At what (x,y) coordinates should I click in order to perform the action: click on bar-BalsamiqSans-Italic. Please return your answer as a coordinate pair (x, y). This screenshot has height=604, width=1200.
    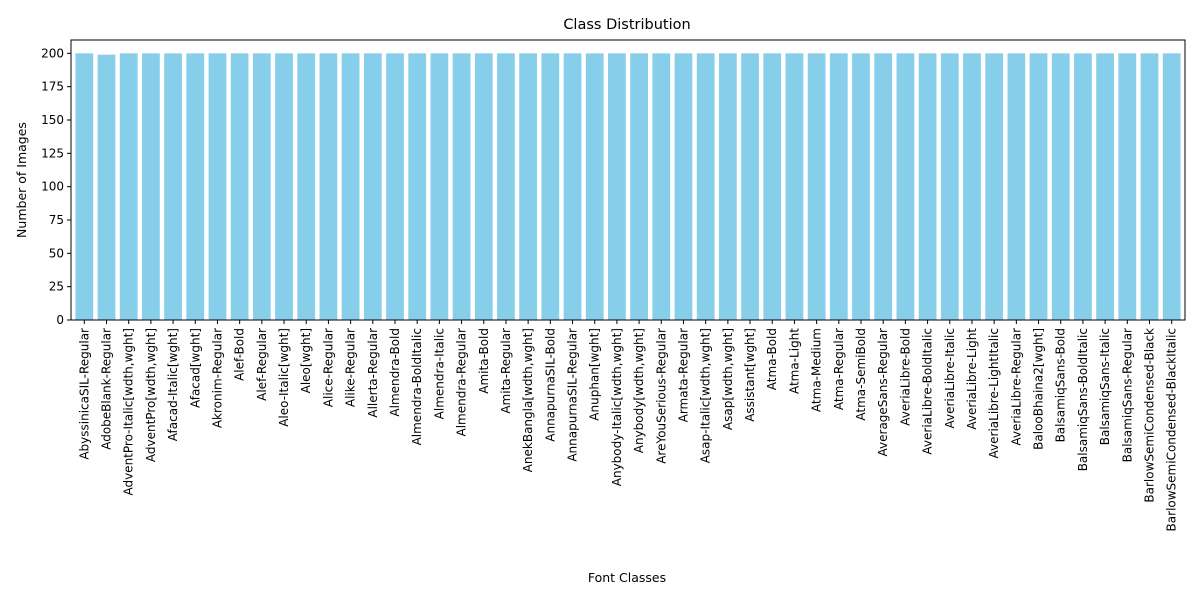
    Looking at the image, I should click on (1105, 186).